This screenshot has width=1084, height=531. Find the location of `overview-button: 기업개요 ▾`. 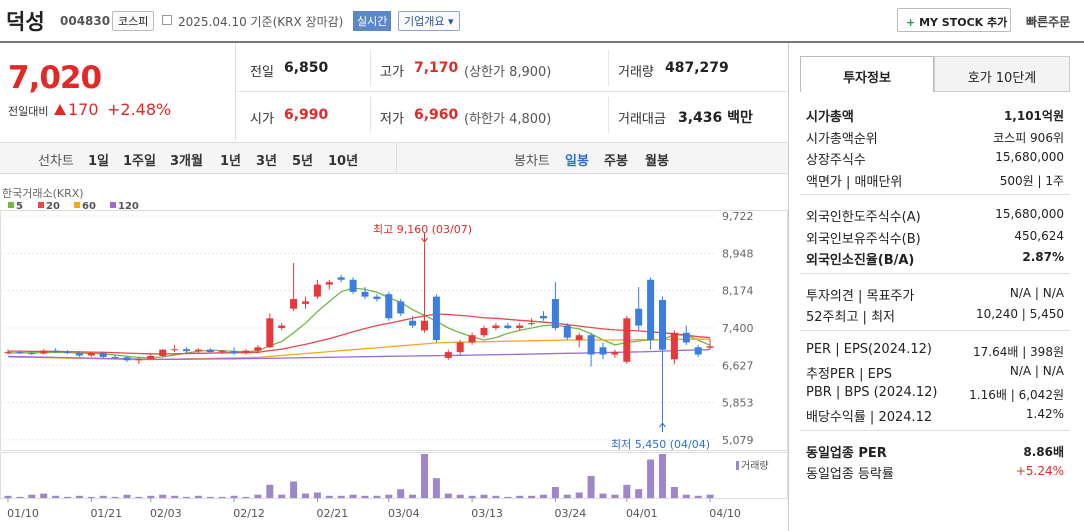

overview-button: 기업개요 ▾ is located at coordinates (429, 21).